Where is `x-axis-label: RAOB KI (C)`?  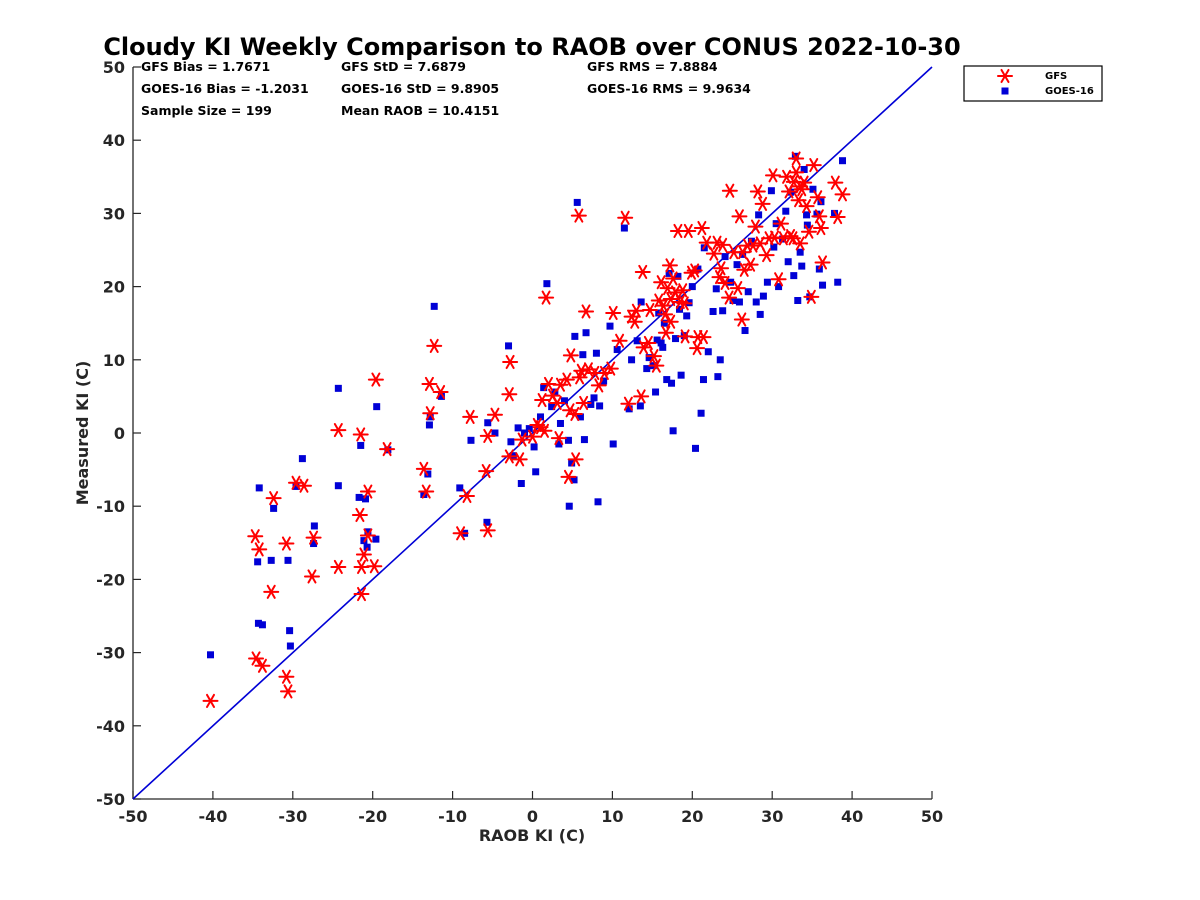
x-axis-label: RAOB KI (C) is located at coordinates (532, 835).